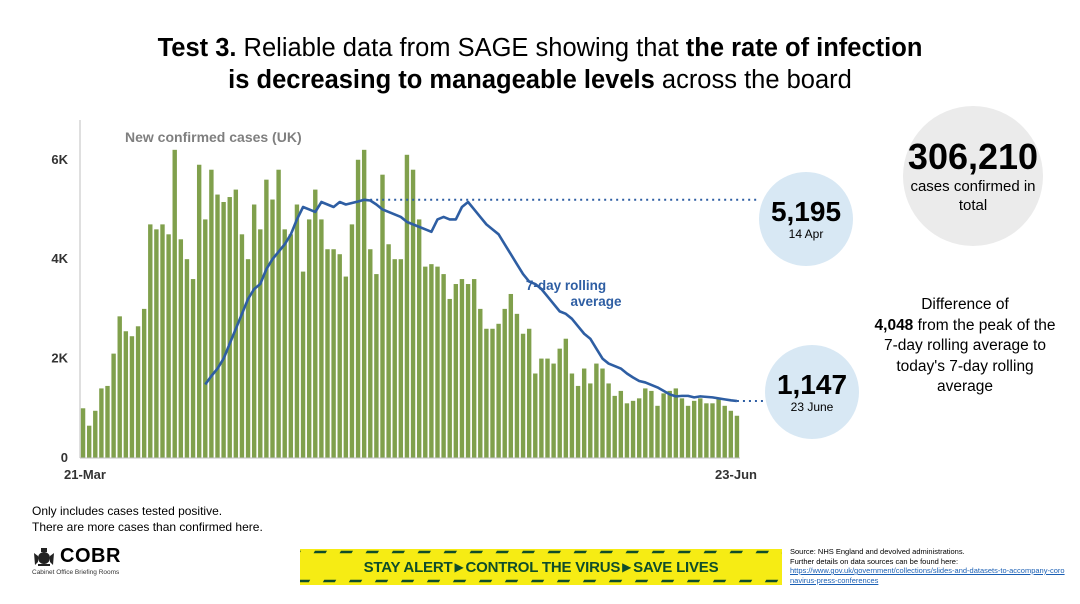 This screenshot has width=1080, height=604. I want to click on today-value: 1,147, so click(812, 384).